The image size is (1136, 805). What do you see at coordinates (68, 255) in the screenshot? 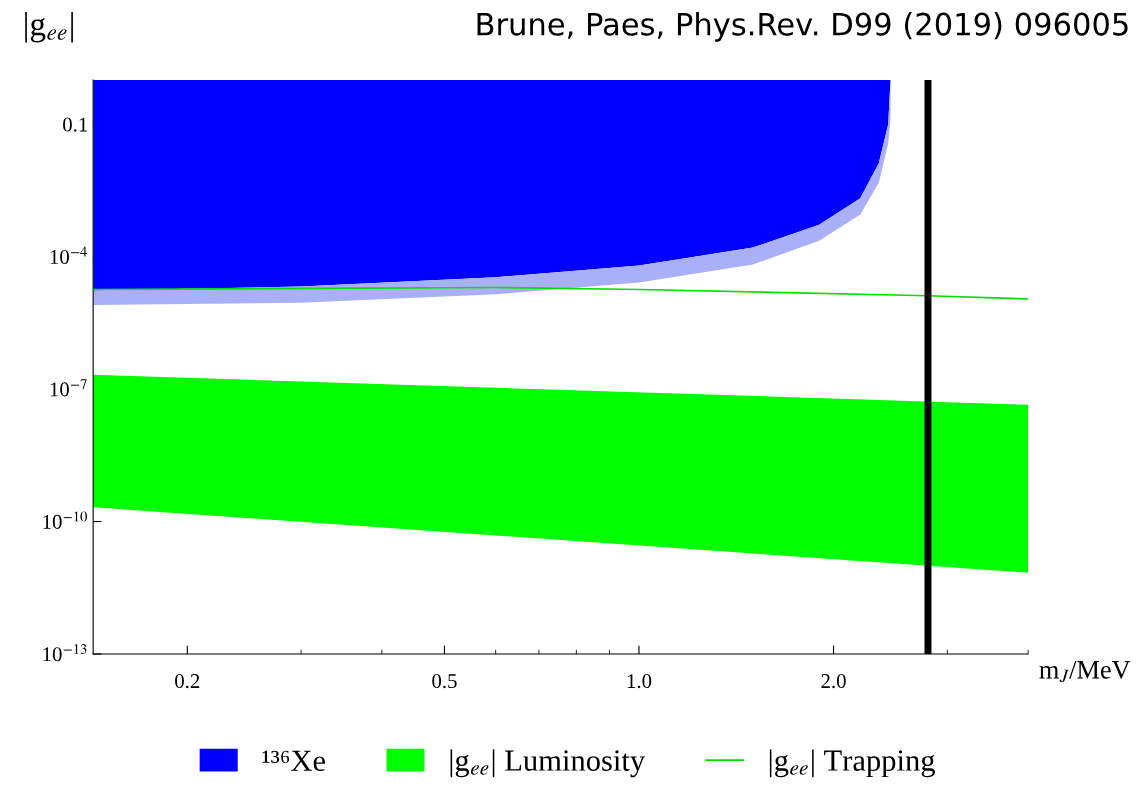
I see `y-tick-label: 10$^{−4}$` at bounding box center [68, 255].